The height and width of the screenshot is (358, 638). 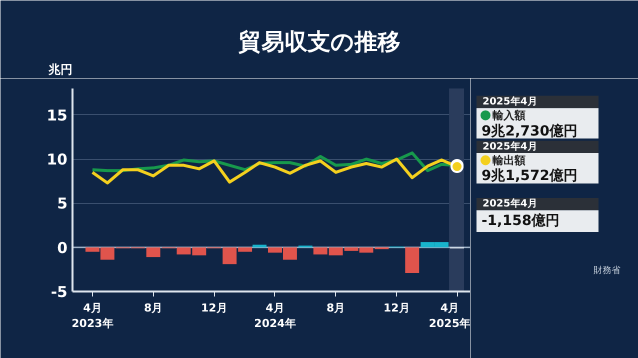 What do you see at coordinates (93, 316) in the screenshot?
I see `x-tick-label: 4月 2023年` at bounding box center [93, 316].